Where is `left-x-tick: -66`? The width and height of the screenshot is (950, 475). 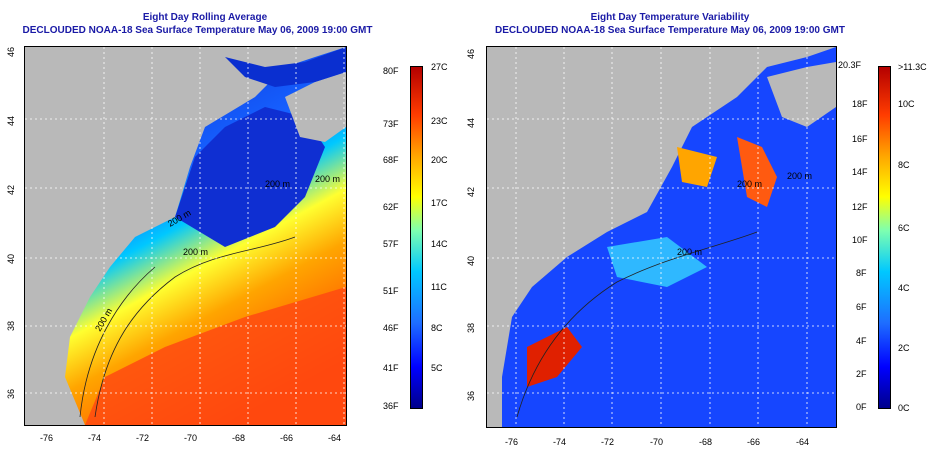 left-x-tick: -66 is located at coordinates (287, 438).